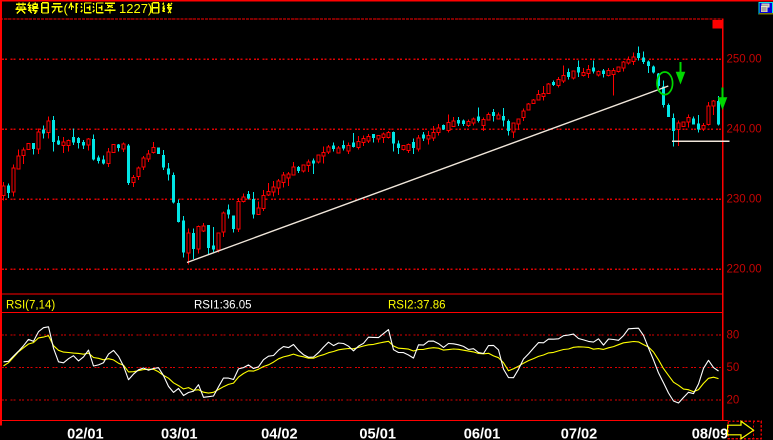 The height and width of the screenshot is (440, 773). What do you see at coordinates (377, 433) in the screenshot?
I see `svg-text: 05/01` at bounding box center [377, 433].